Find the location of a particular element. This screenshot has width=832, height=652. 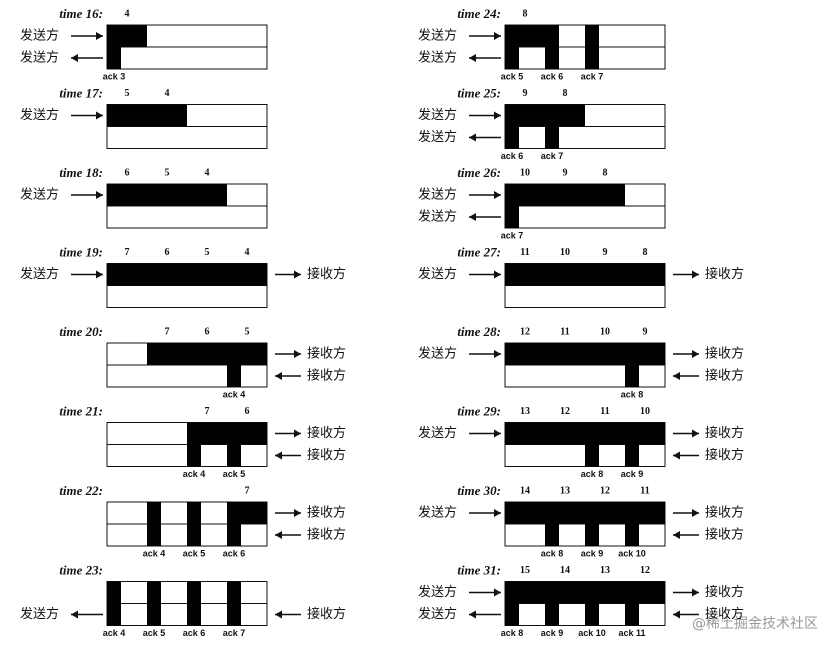

ack-label: ack 9 is located at coordinates (632, 474).